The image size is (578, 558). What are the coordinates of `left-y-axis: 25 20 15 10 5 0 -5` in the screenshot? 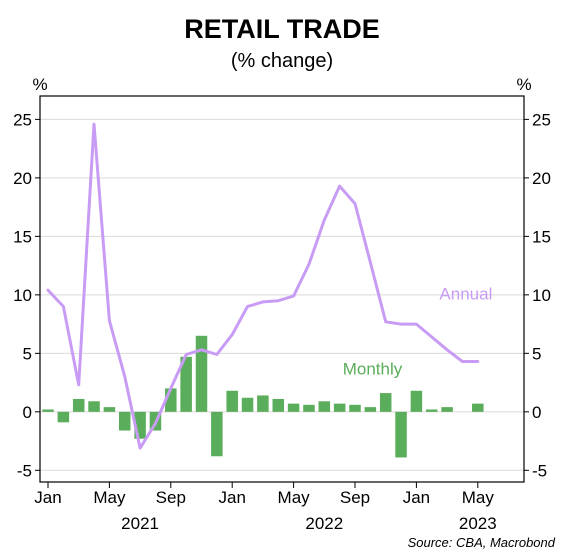 It's located at (26, 295).